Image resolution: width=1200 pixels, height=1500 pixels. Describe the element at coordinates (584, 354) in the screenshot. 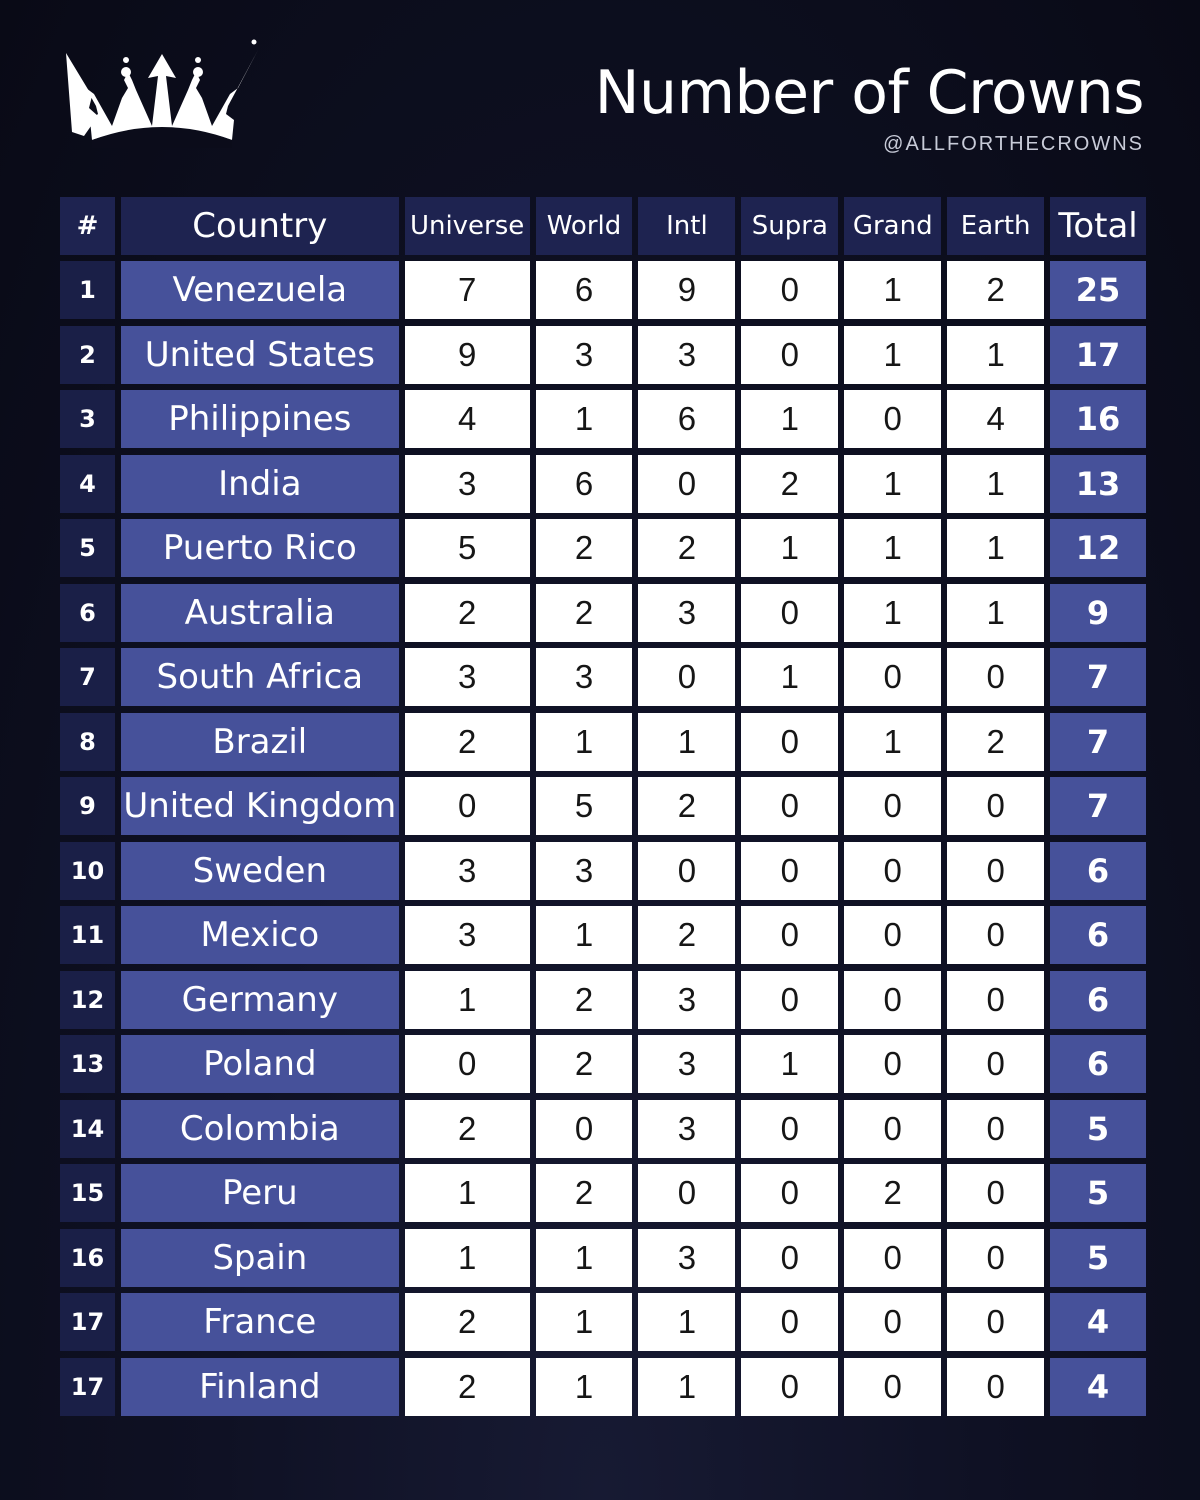

I see `world-cell: 3` at that location.